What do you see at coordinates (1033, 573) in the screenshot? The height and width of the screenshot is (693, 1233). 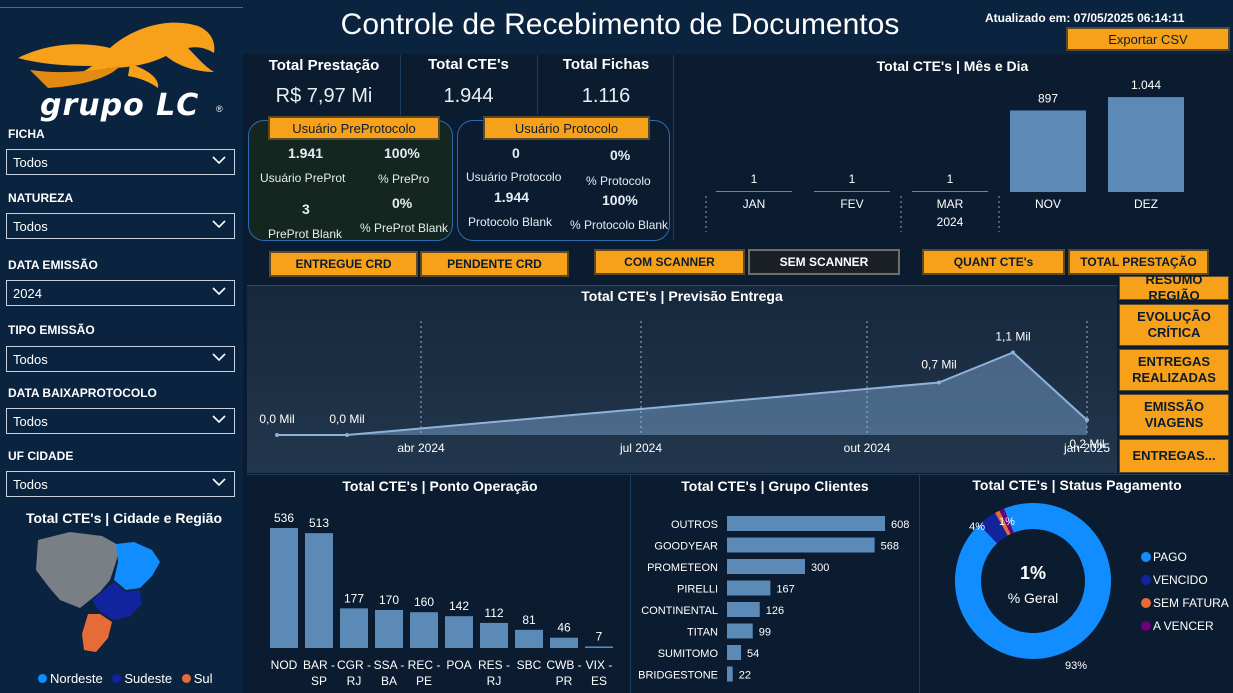 I see `donut-center-value: 1%` at bounding box center [1033, 573].